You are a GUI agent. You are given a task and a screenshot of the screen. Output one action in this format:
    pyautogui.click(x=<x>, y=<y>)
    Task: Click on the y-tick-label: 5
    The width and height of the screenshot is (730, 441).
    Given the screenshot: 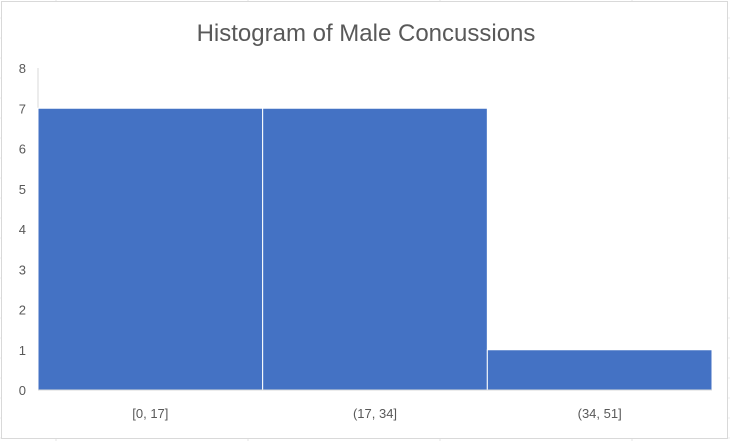 What is the action you would take?
    pyautogui.click(x=22, y=189)
    